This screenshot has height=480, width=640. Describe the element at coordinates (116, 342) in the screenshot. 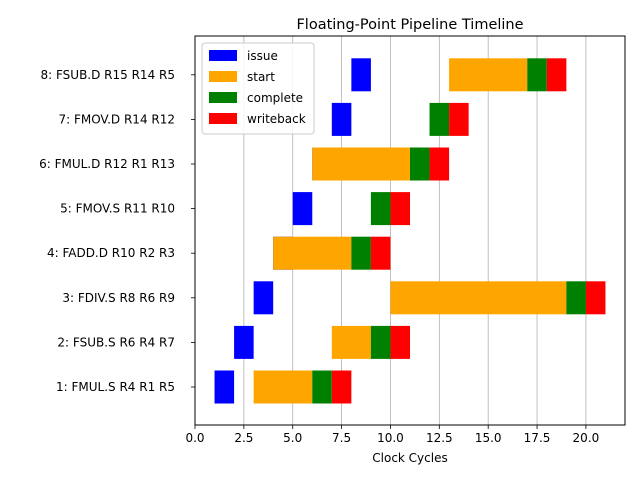

I see `y-tick-label: 2: FSUB.S R6 R4 R7` at that location.